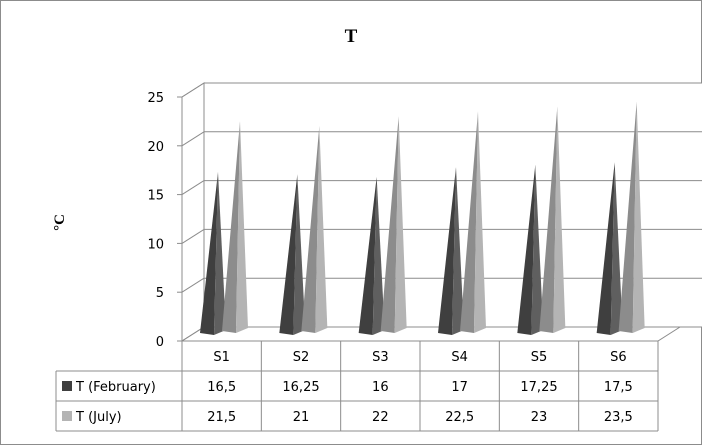  What do you see at coordinates (221, 417) in the screenshot?
I see `data-label: 21,5` at bounding box center [221, 417].